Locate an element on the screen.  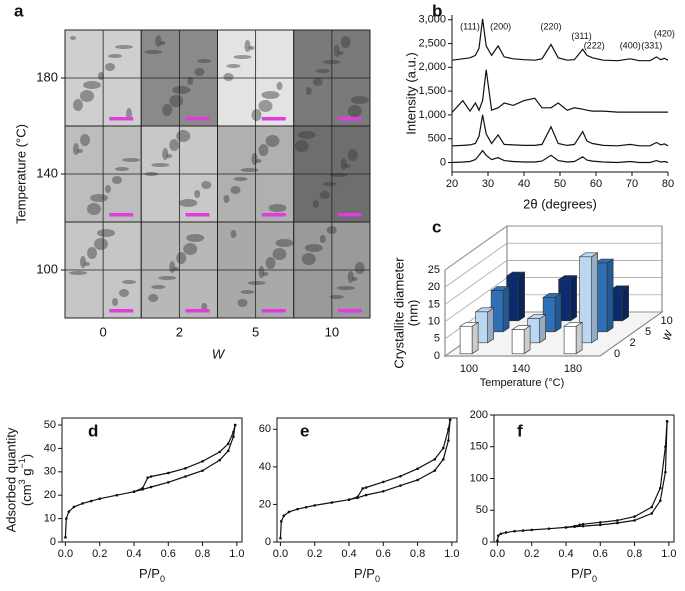
x-tick-label: 0.8 is located at coordinates (202, 554).